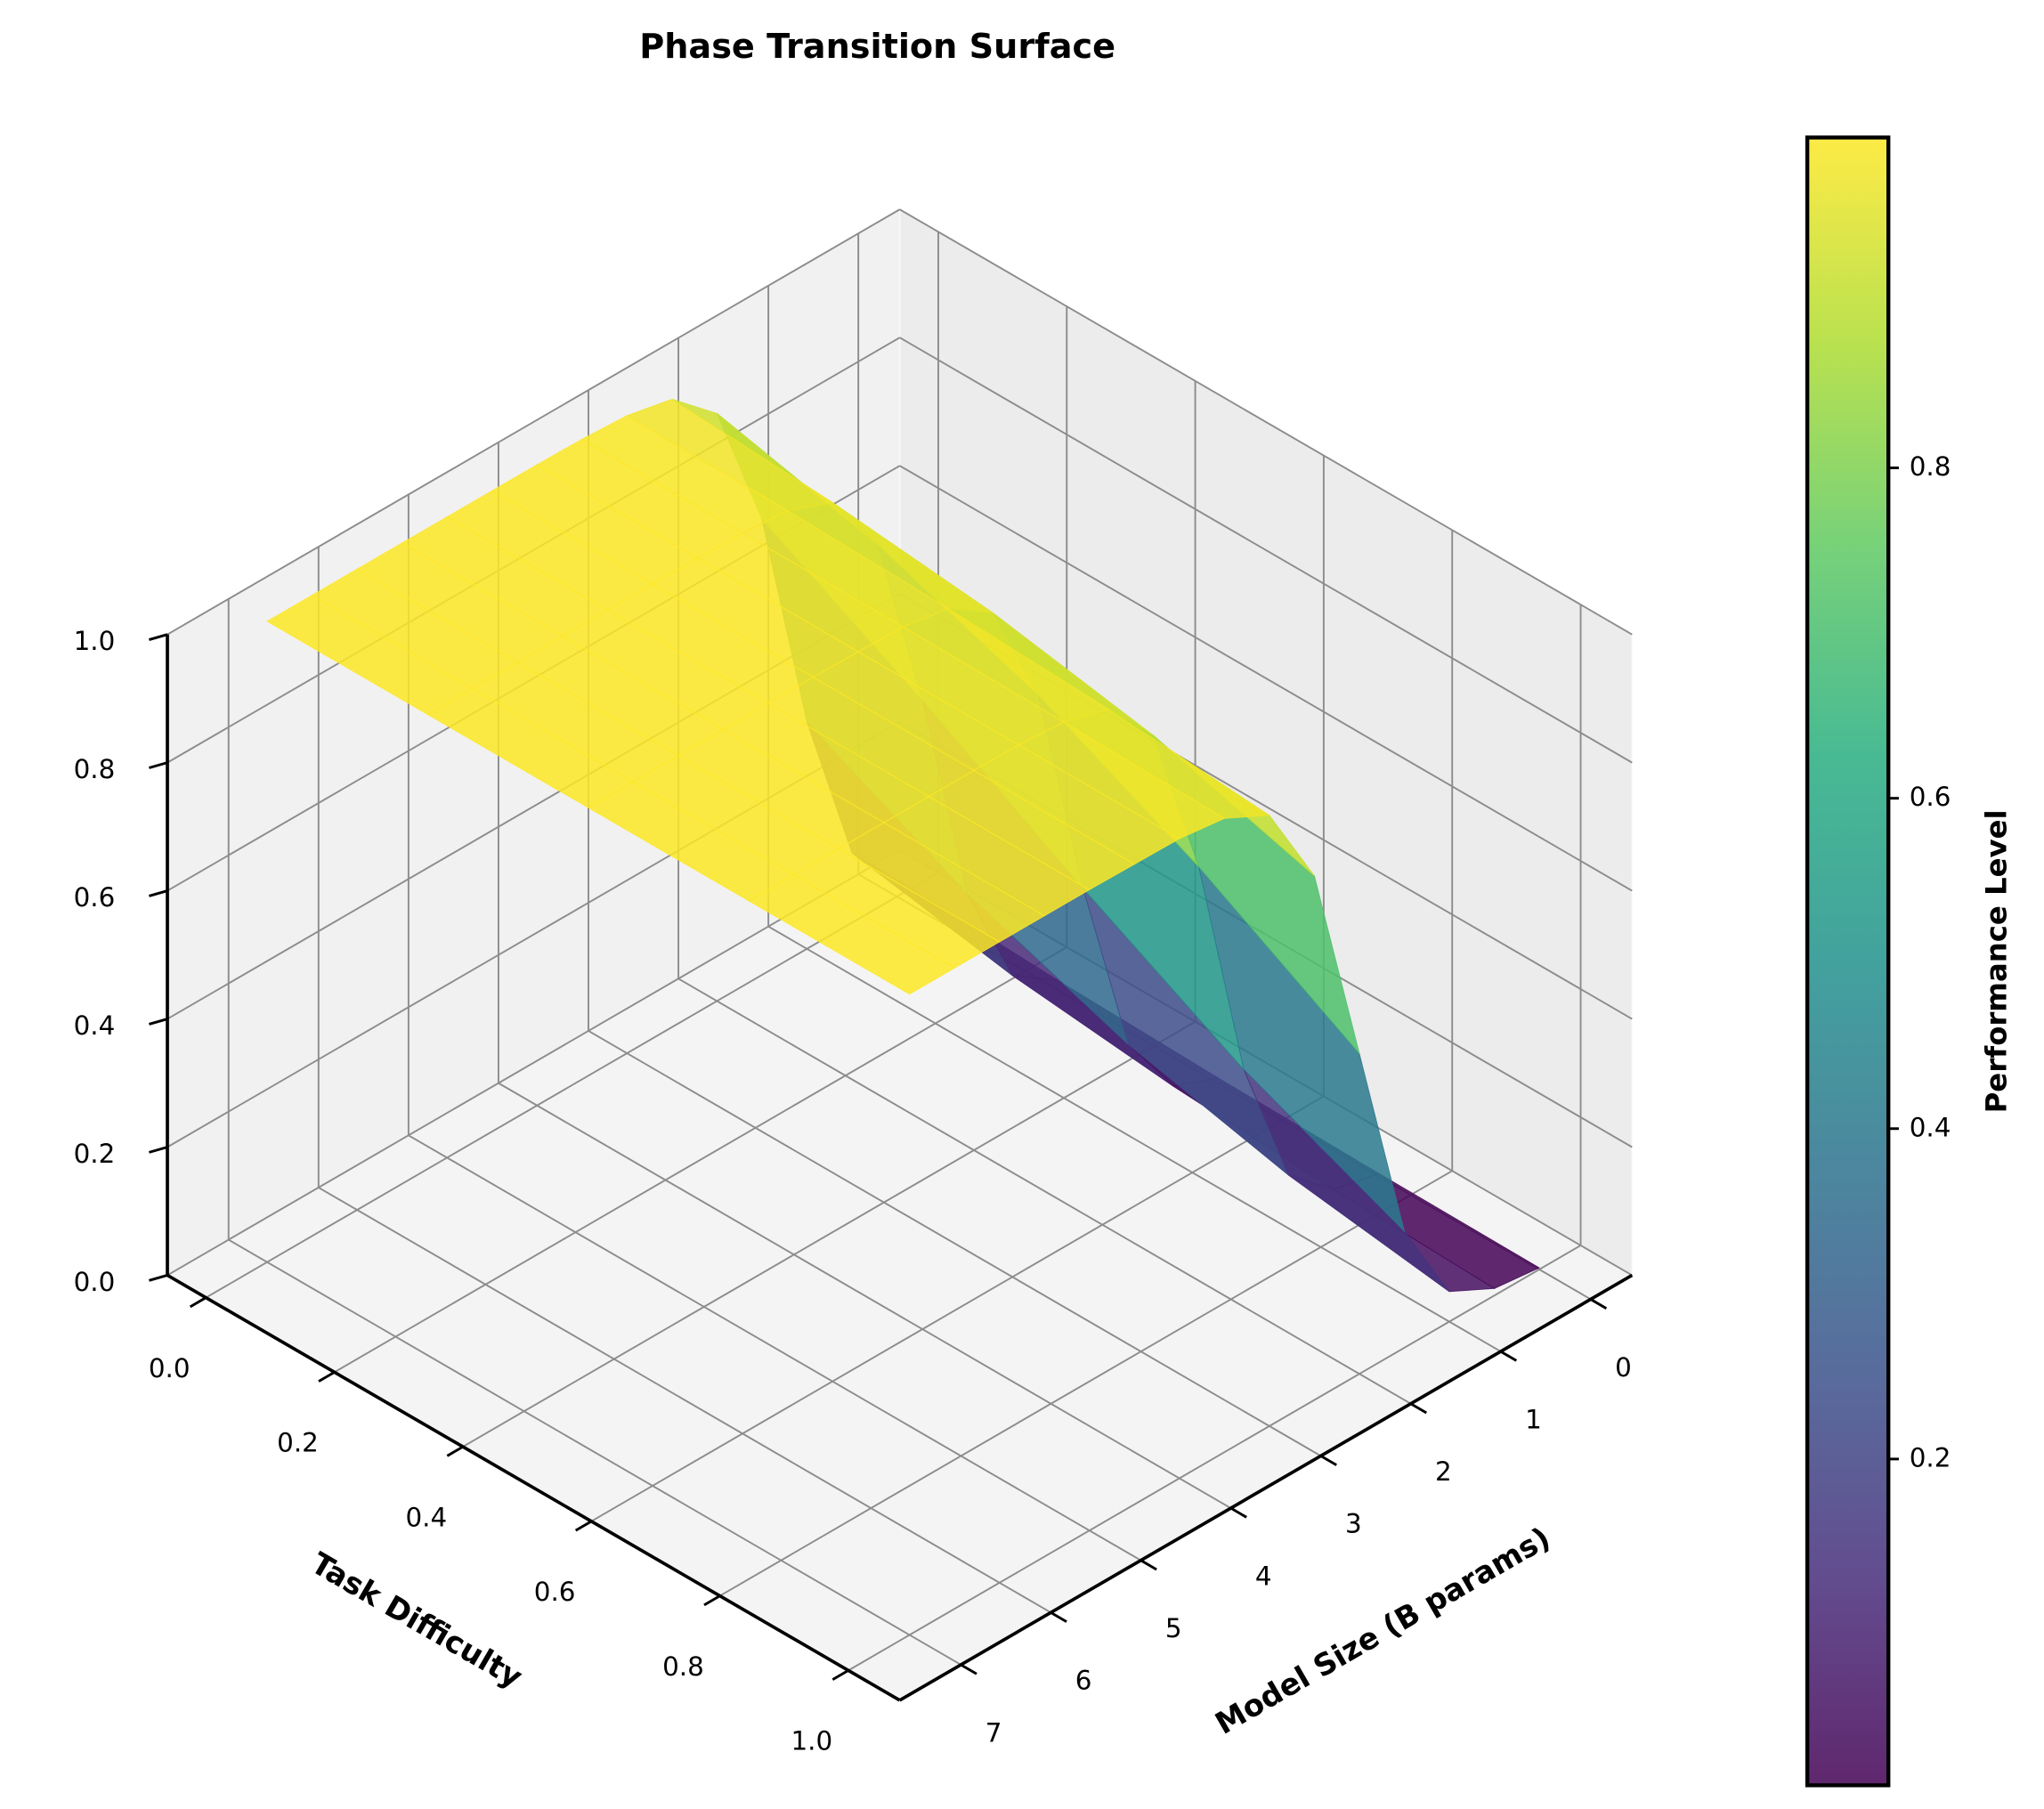 The image size is (2044, 1809). I want to click on x-axis-line, so click(1266, 1487).